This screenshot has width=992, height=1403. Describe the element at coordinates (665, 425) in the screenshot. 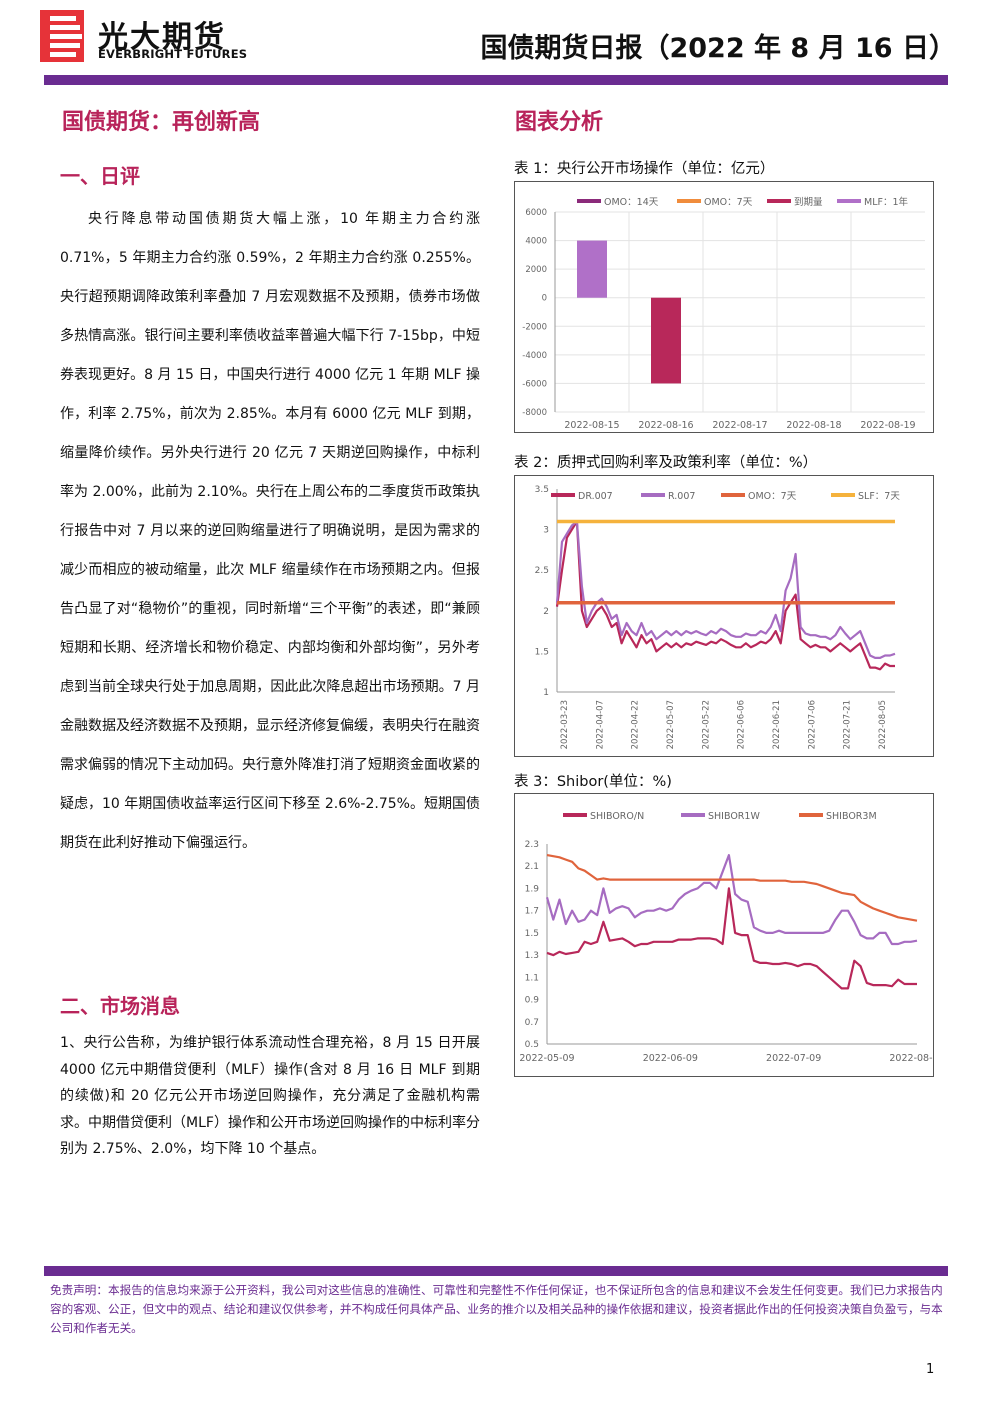

I see `x-tick-label: 2022-08-16` at that location.